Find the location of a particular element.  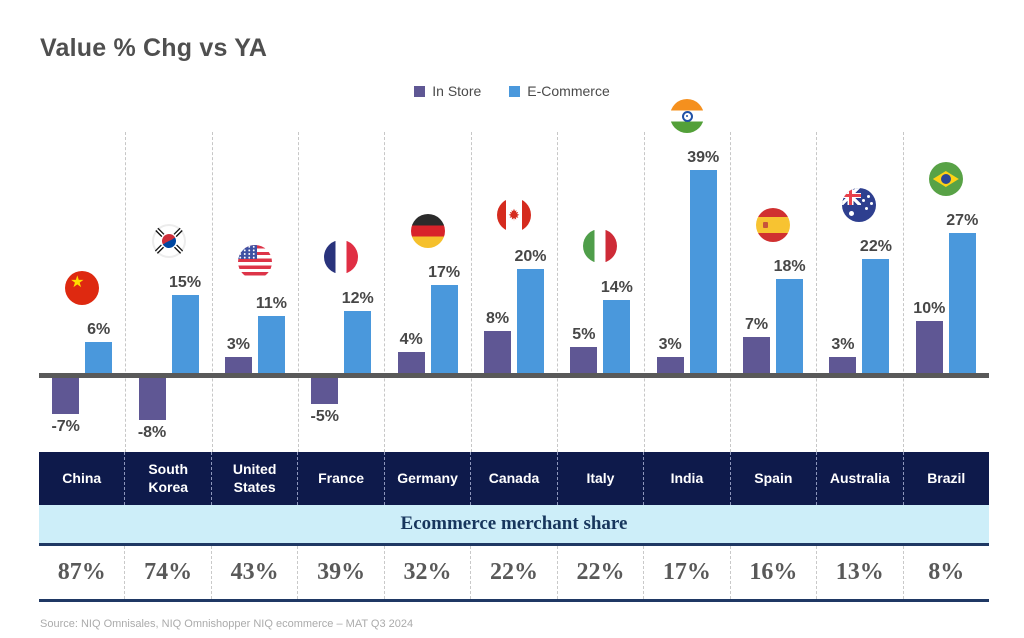

bar-ecommerce-canada is located at coordinates (530, 321).